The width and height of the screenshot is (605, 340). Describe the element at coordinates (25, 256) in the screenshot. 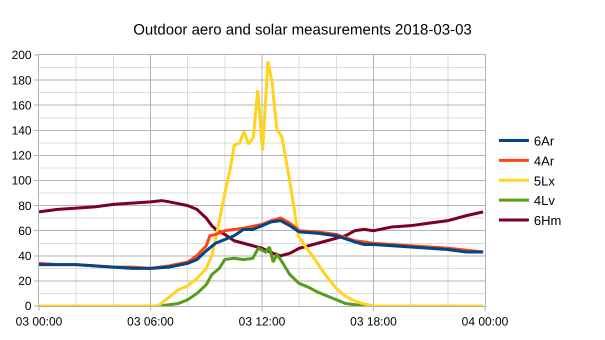

I see `y-tick-label: 40` at that location.